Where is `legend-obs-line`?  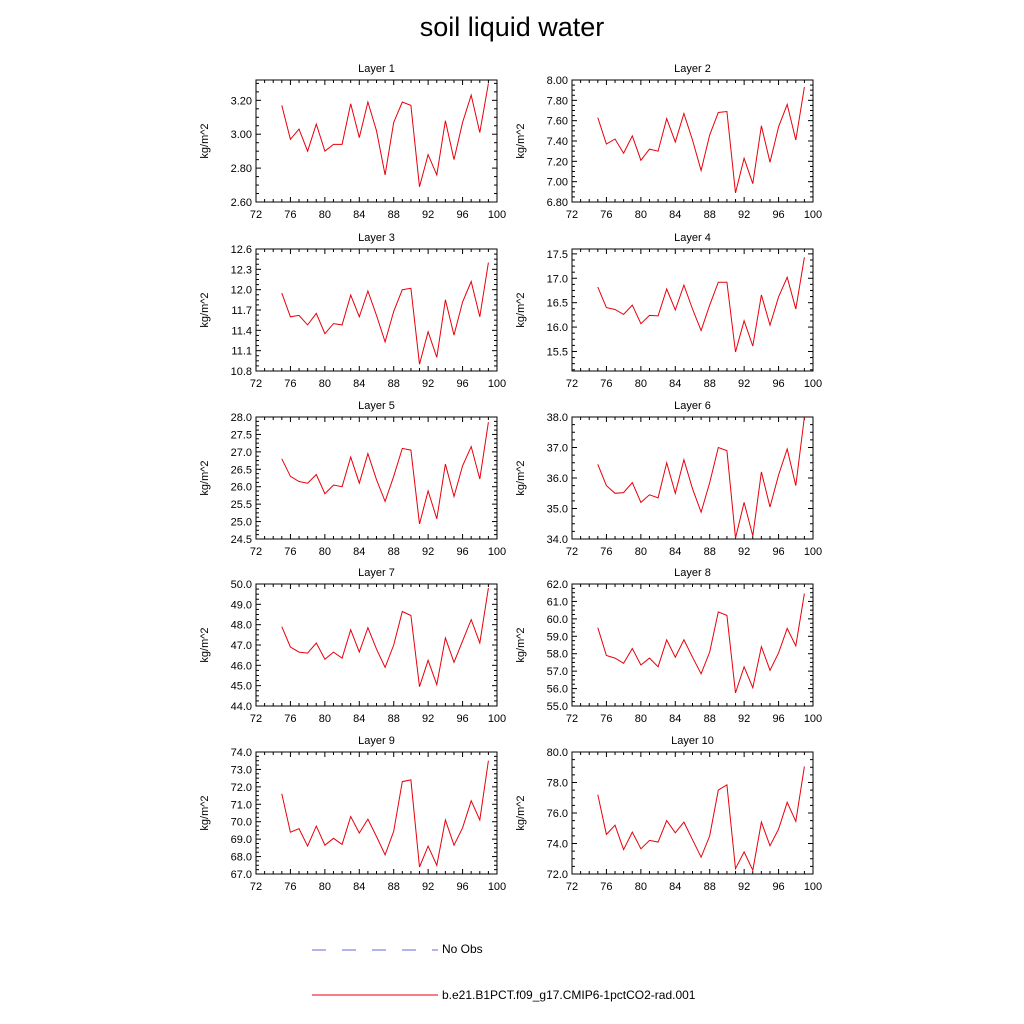
legend-obs-line is located at coordinates (375, 950).